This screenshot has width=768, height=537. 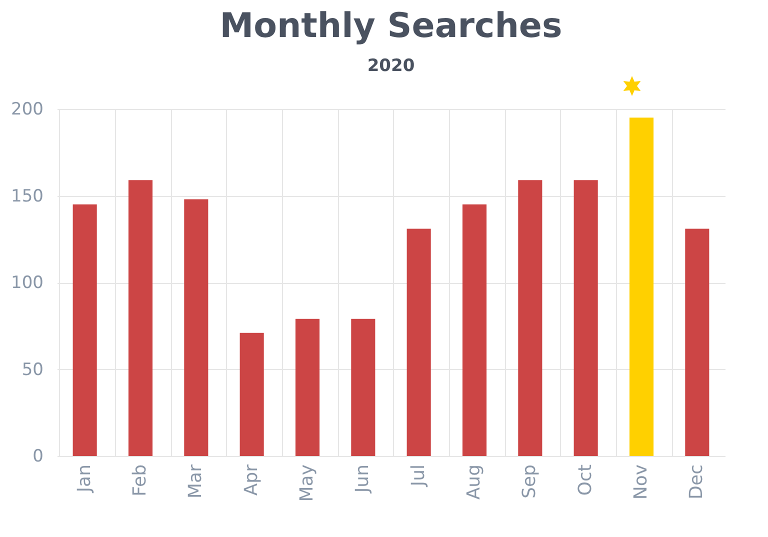 What do you see at coordinates (27, 110) in the screenshot?
I see `y-tick-label: 200` at bounding box center [27, 110].